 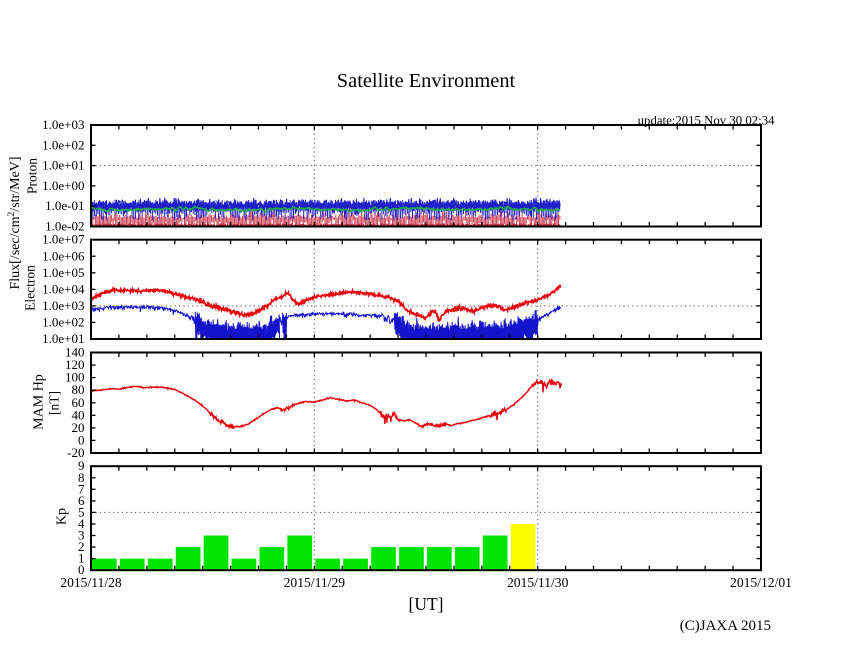 I want to click on svg-text: 20, so click(x=78, y=427).